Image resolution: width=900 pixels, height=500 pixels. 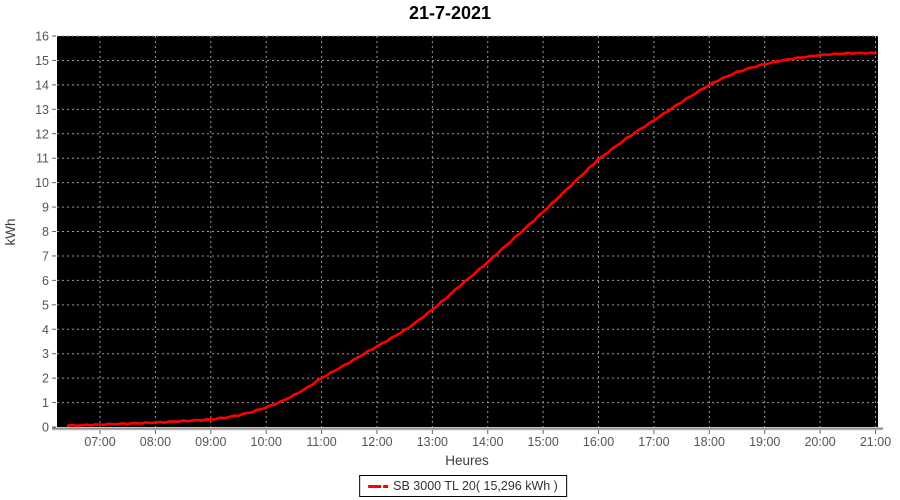 I want to click on x-tick-label: 17:00, so click(x=653, y=442).